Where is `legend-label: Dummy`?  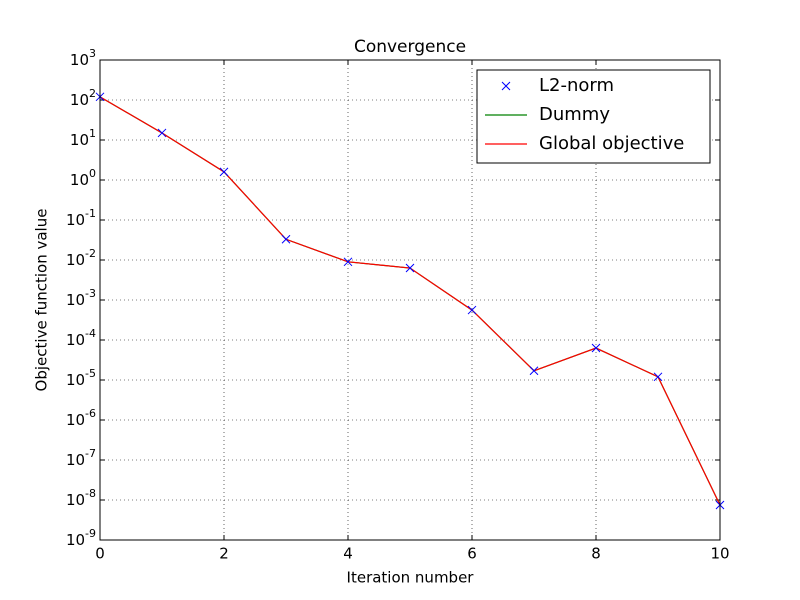 legend-label: Dummy is located at coordinates (574, 114).